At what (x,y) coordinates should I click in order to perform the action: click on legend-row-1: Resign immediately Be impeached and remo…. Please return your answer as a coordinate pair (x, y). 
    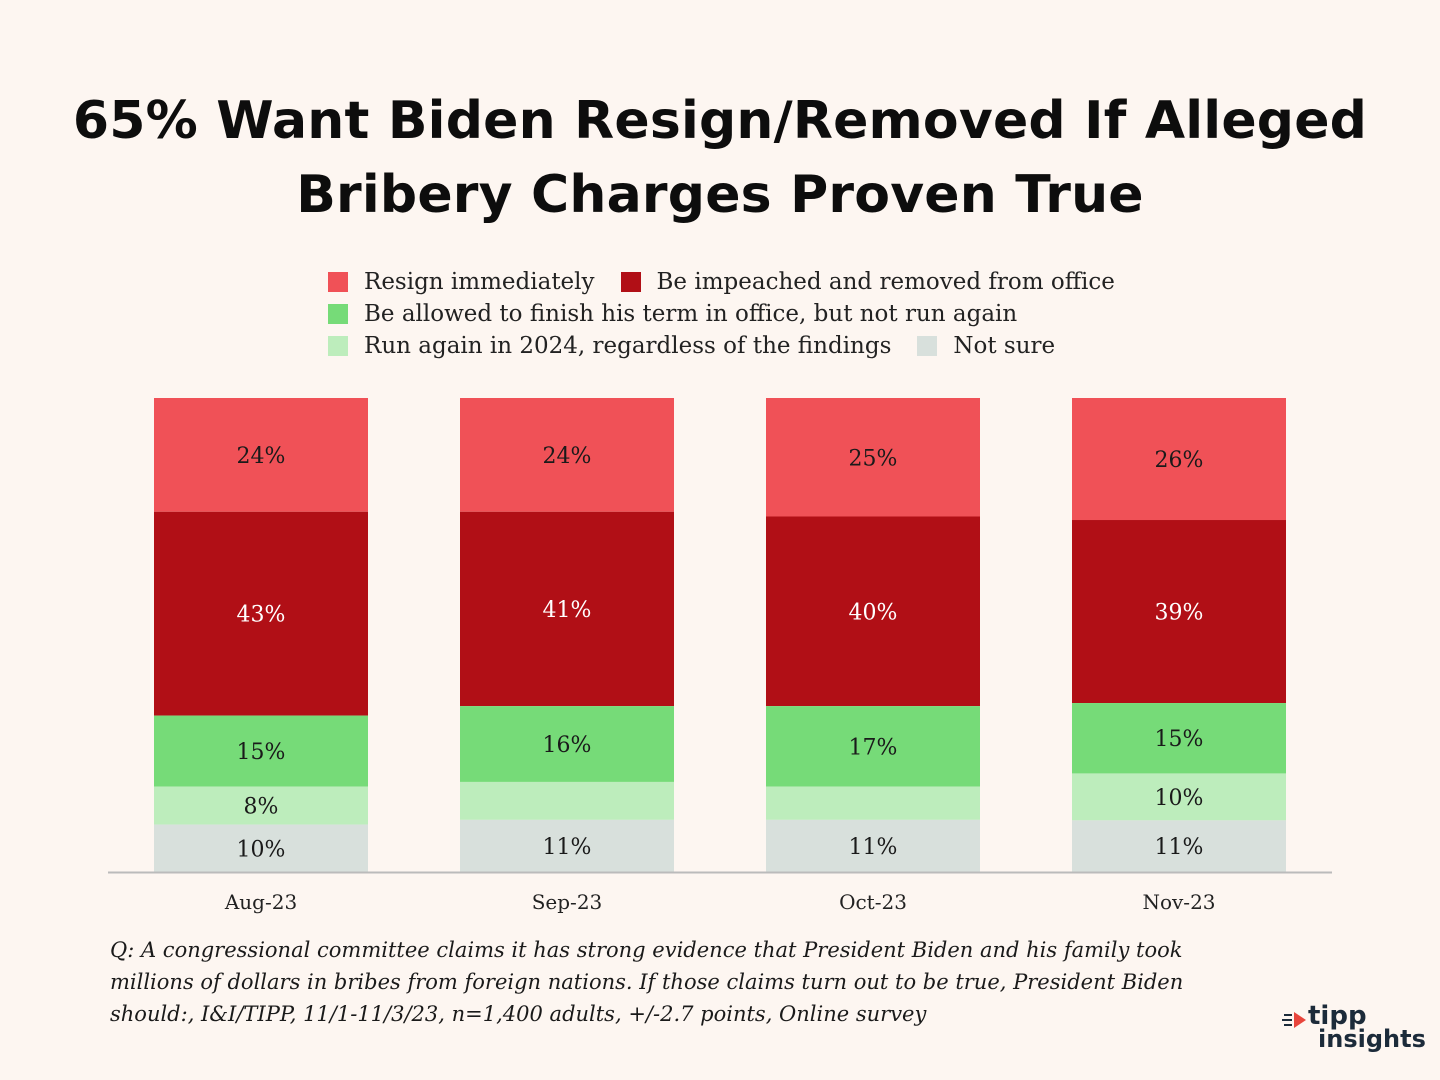
    Looking at the image, I should click on (734, 282).